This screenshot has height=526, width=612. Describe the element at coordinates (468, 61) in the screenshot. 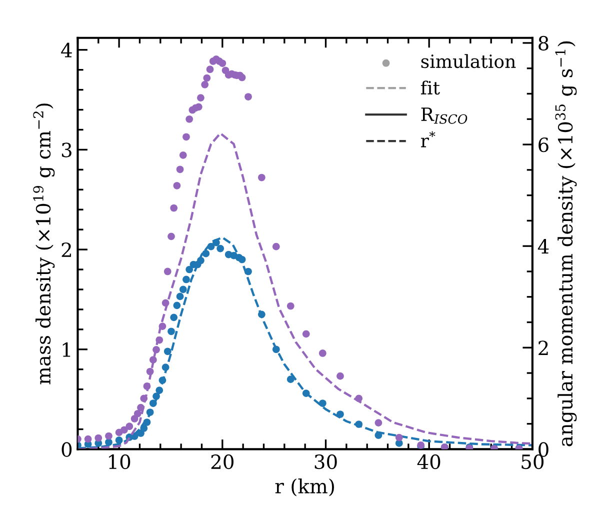

I see `legend-label: simulation` at that location.